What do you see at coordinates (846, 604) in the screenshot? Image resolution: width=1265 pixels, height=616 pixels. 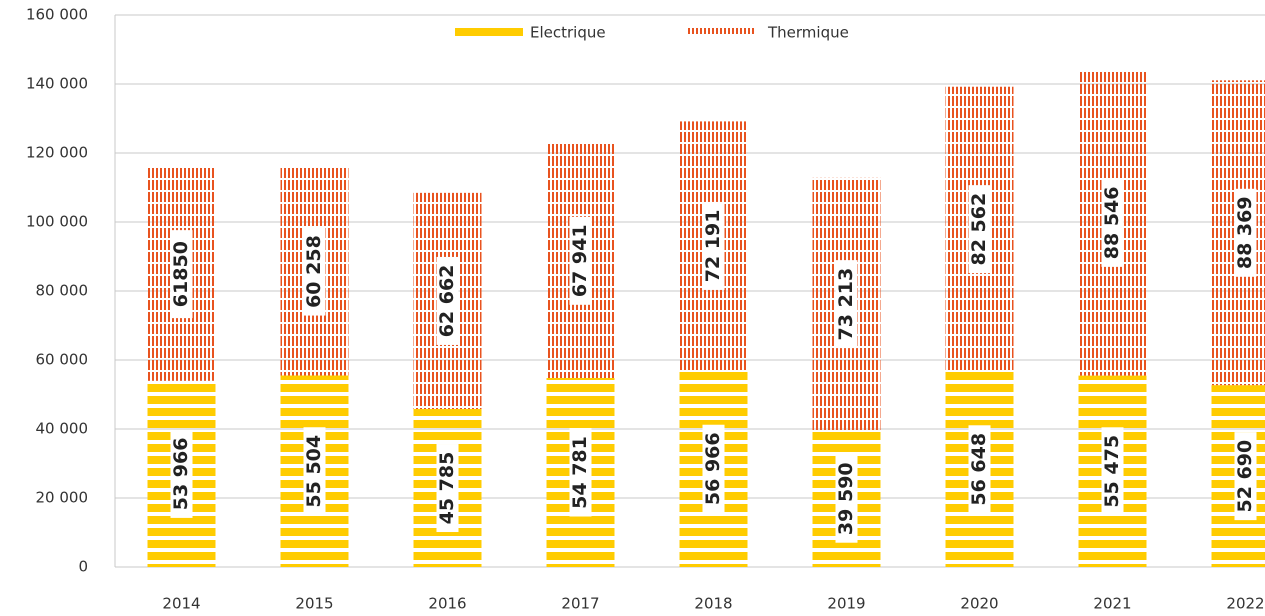 I see `x-tick-label: 2019` at bounding box center [846, 604].